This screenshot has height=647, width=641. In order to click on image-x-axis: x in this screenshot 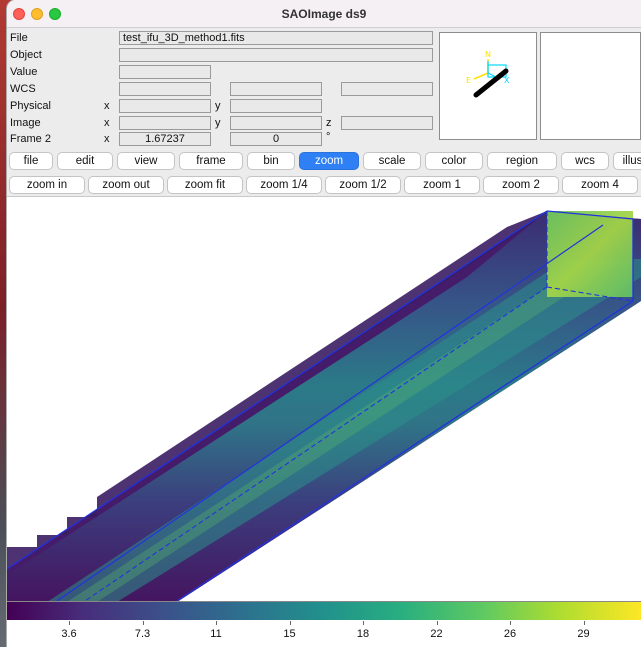, I will do `click(107, 123)`.